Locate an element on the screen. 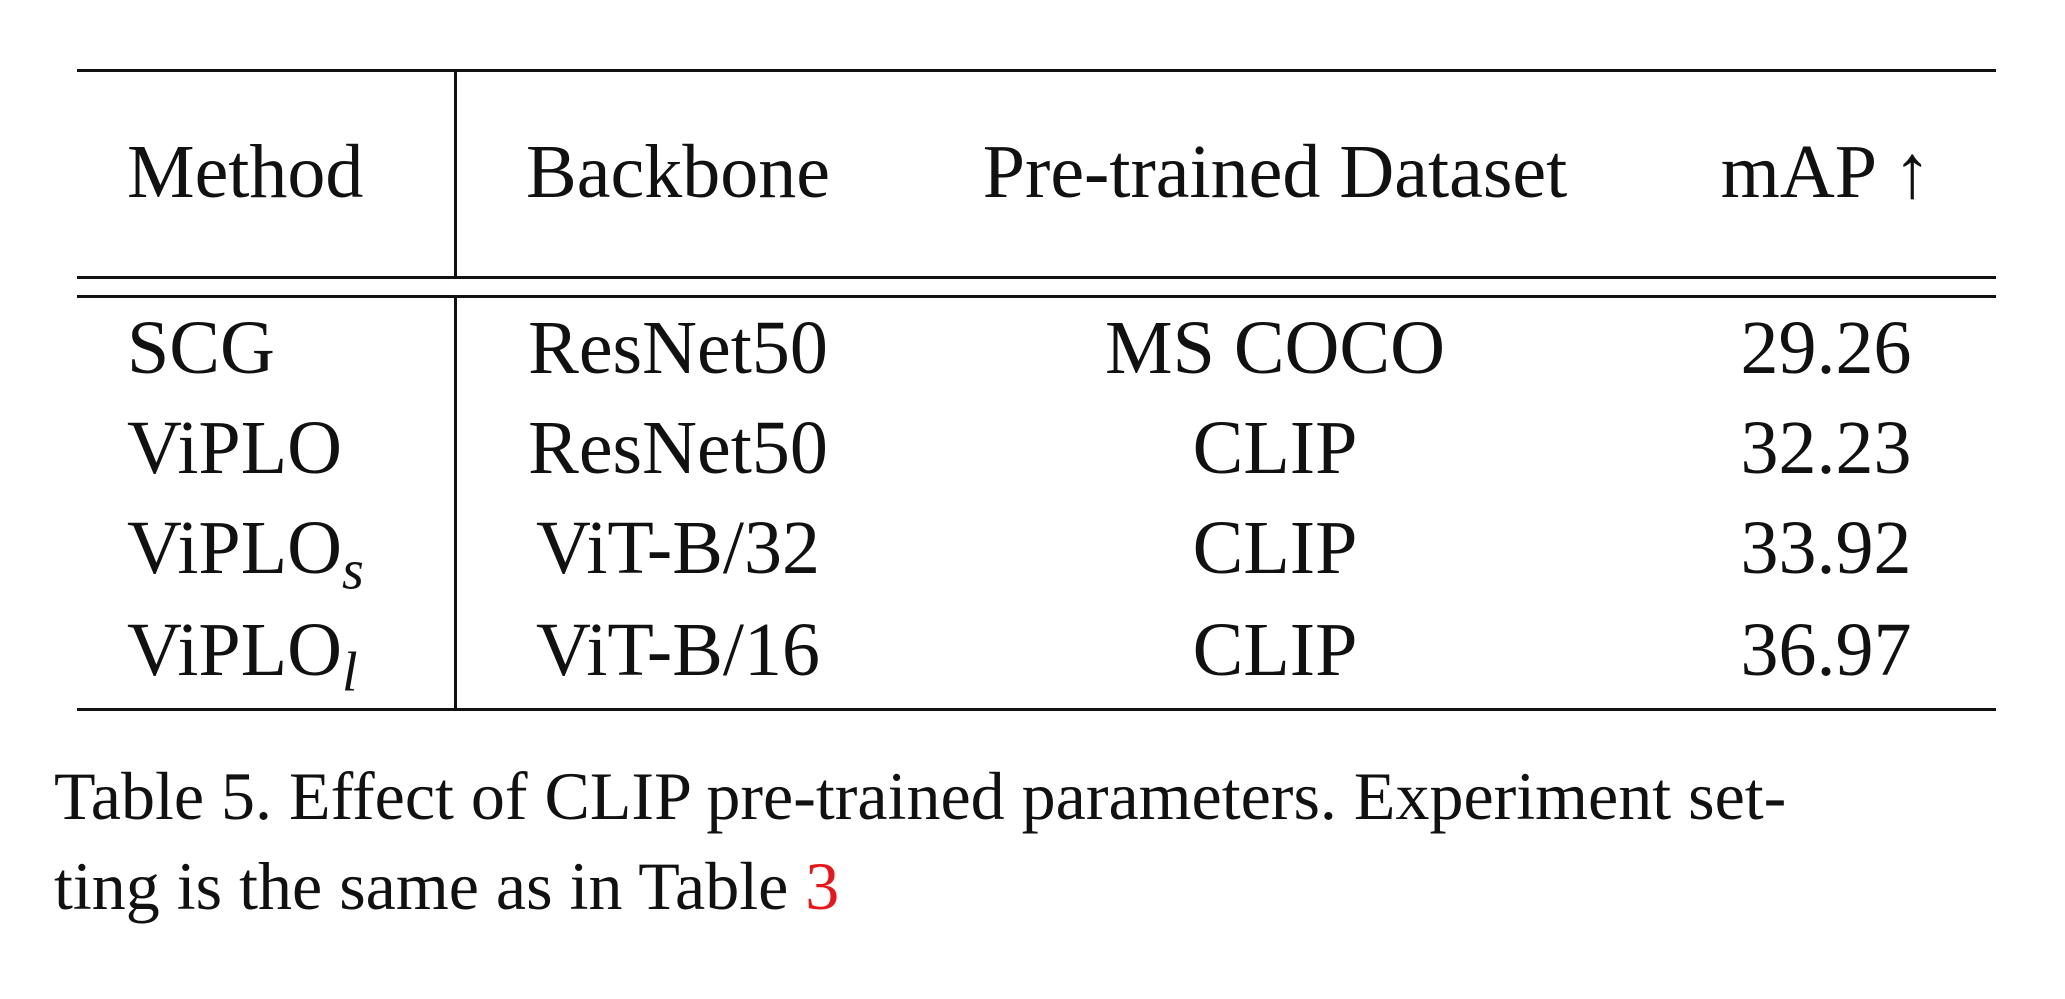 The width and height of the screenshot is (2065, 999). row-1-method: SCG is located at coordinates (201, 348).